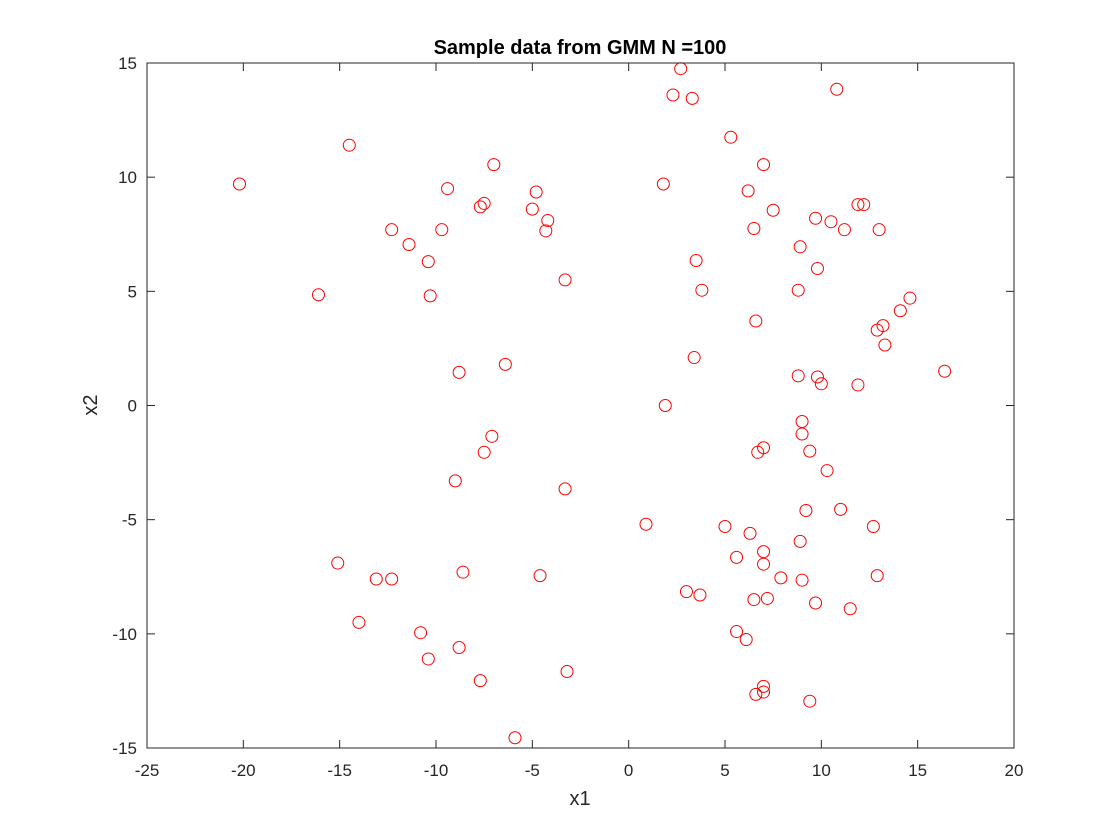  I want to click on y-tick-label: -10, so click(124, 634).